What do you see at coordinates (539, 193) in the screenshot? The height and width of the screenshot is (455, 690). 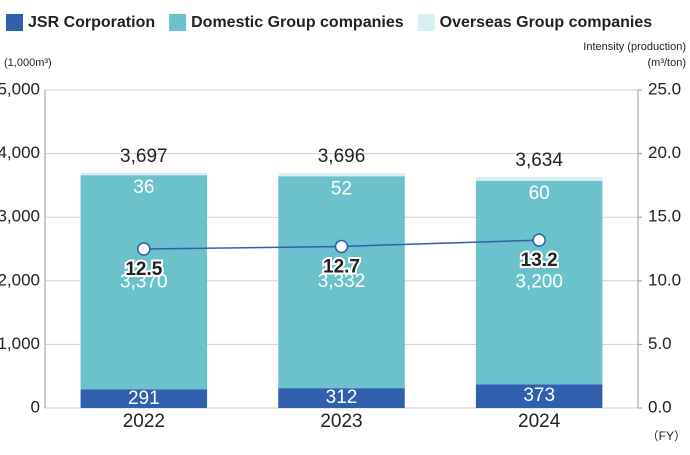 I see `value-label: 60` at bounding box center [539, 193].